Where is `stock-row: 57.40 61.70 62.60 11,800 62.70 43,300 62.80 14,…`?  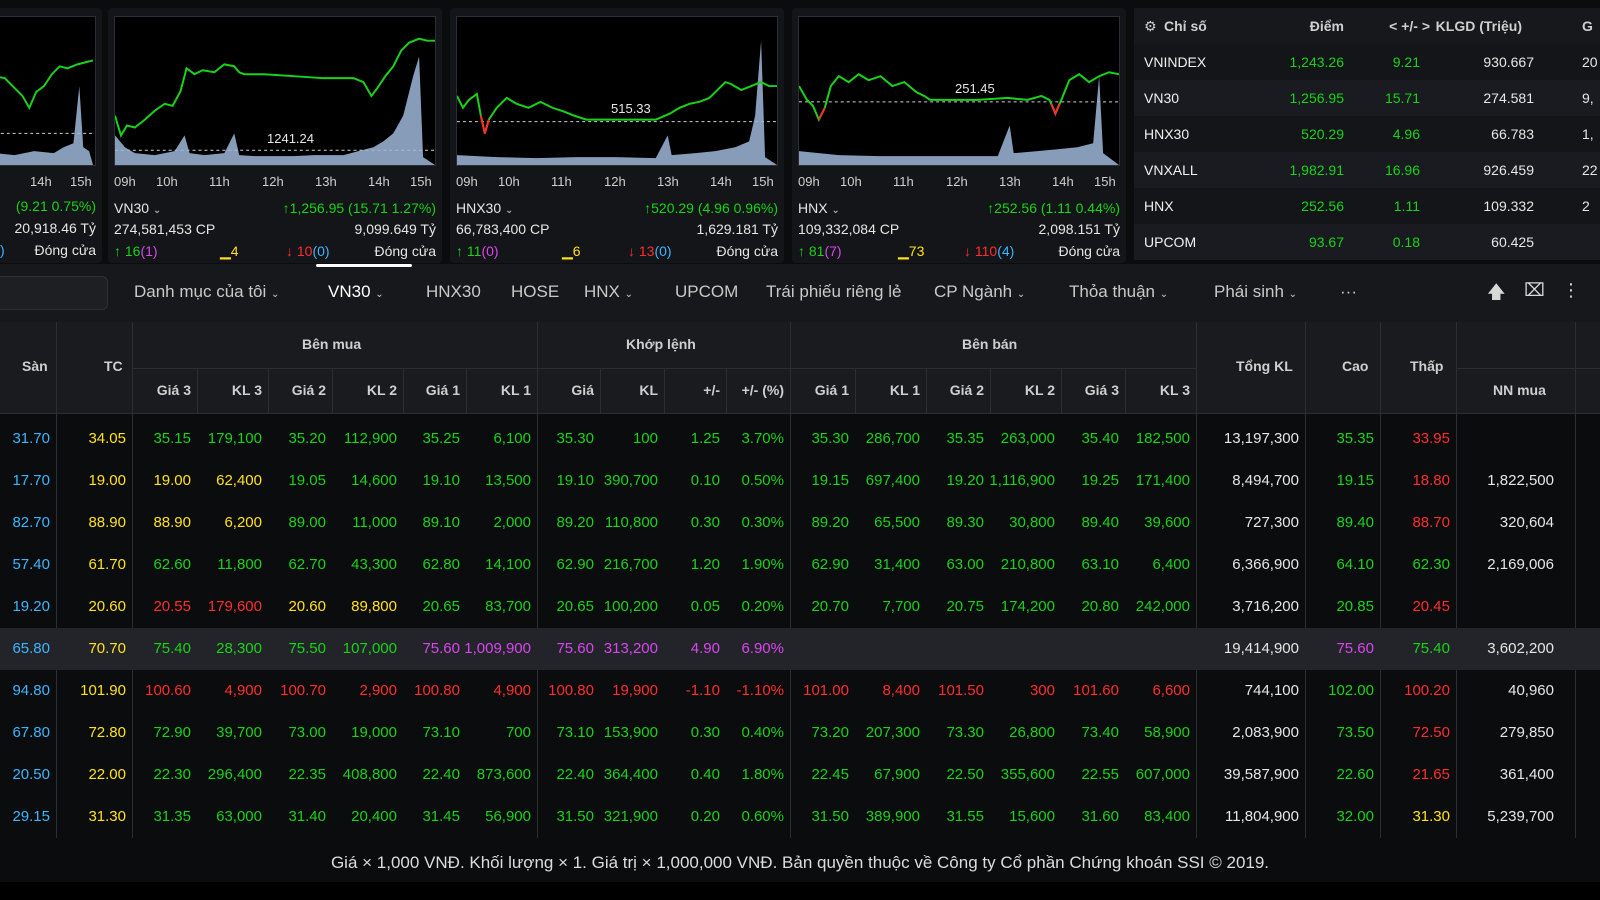
stock-row: 57.40 61.70 62.60 11,800 62.70 43,300 62.80 14,… is located at coordinates (800, 565).